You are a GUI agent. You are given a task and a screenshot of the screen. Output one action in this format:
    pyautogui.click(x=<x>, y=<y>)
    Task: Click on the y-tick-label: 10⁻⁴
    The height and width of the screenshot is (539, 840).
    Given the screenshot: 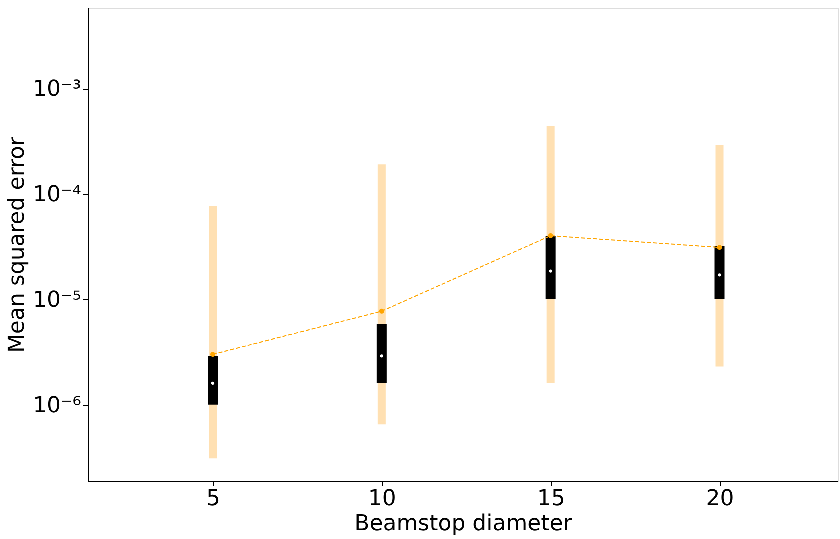 What is the action you would take?
    pyautogui.click(x=57, y=195)
    